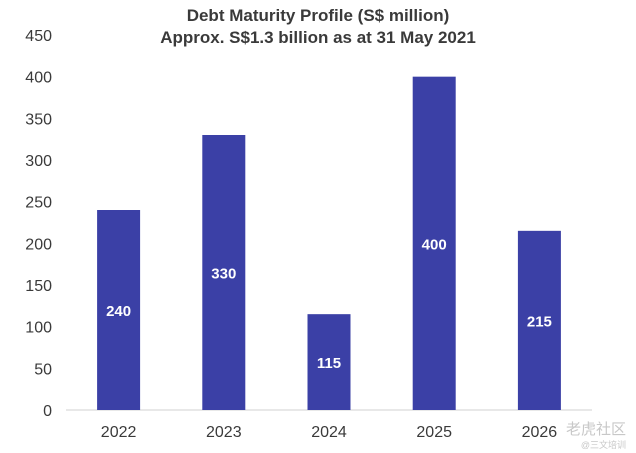 This screenshot has width=636, height=453. What do you see at coordinates (329, 432) in the screenshot?
I see `x-tick-label: 2024` at bounding box center [329, 432].